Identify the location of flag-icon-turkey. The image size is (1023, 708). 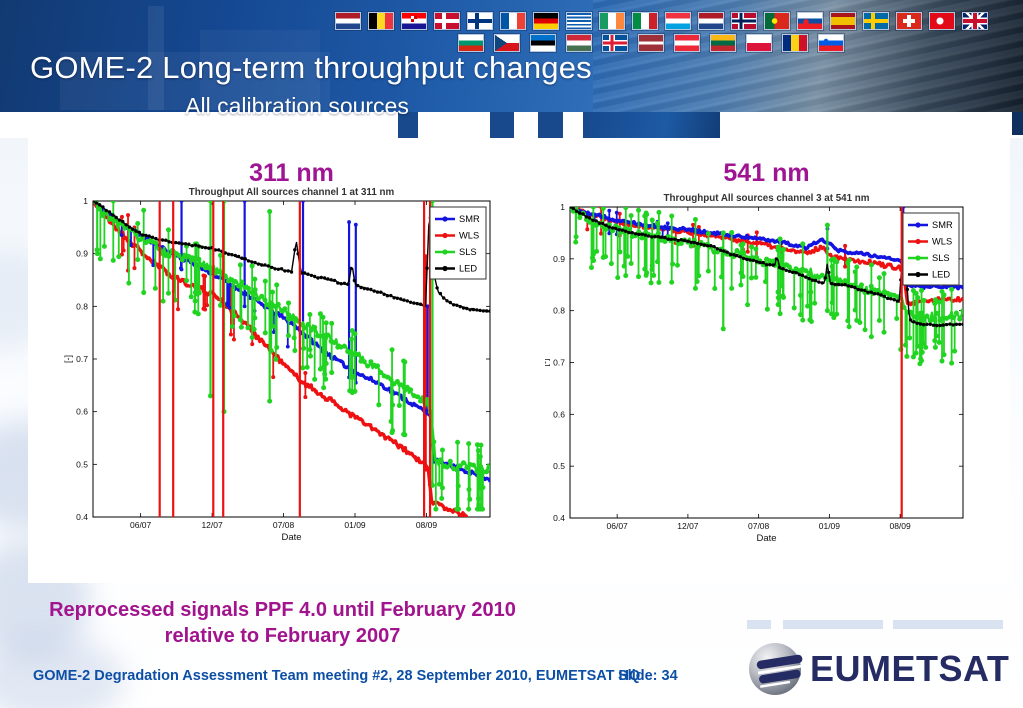
(942, 21).